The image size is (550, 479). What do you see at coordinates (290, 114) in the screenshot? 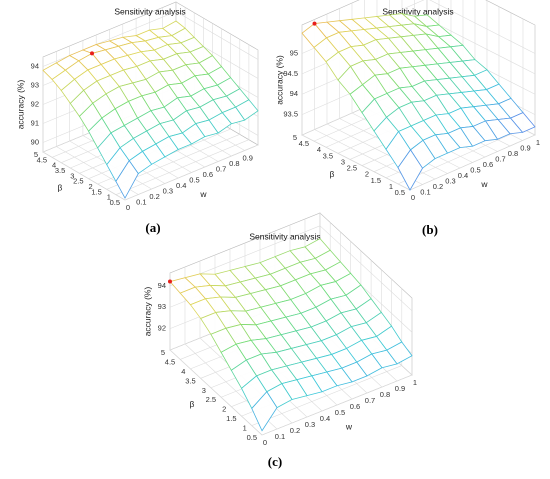
I see `z-tick-label: 93.5` at bounding box center [290, 114].